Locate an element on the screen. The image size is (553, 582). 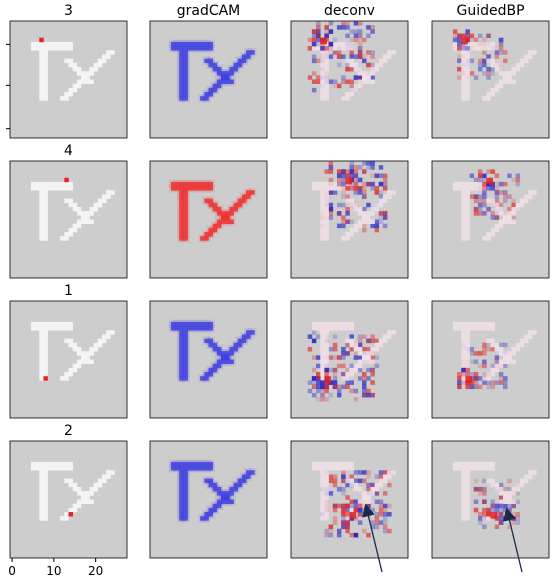
row-label: 3 is located at coordinates (68, 11).